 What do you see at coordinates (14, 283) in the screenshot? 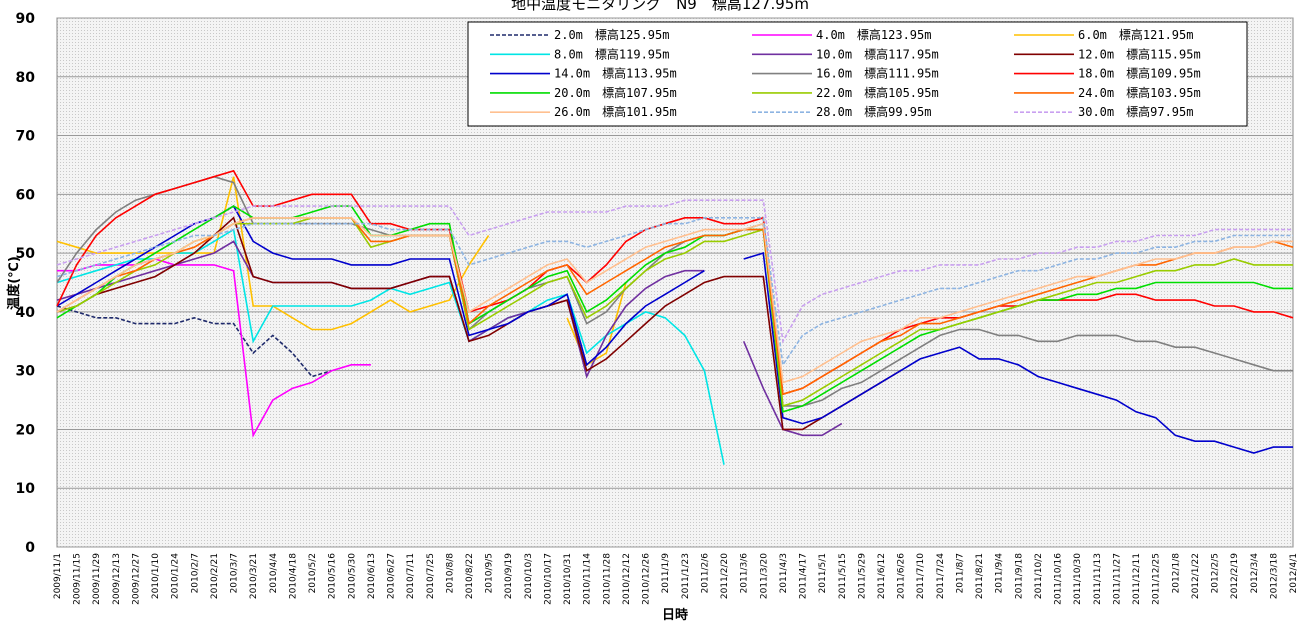
I see `y-axis-label: 温度(℃)` at bounding box center [14, 283].